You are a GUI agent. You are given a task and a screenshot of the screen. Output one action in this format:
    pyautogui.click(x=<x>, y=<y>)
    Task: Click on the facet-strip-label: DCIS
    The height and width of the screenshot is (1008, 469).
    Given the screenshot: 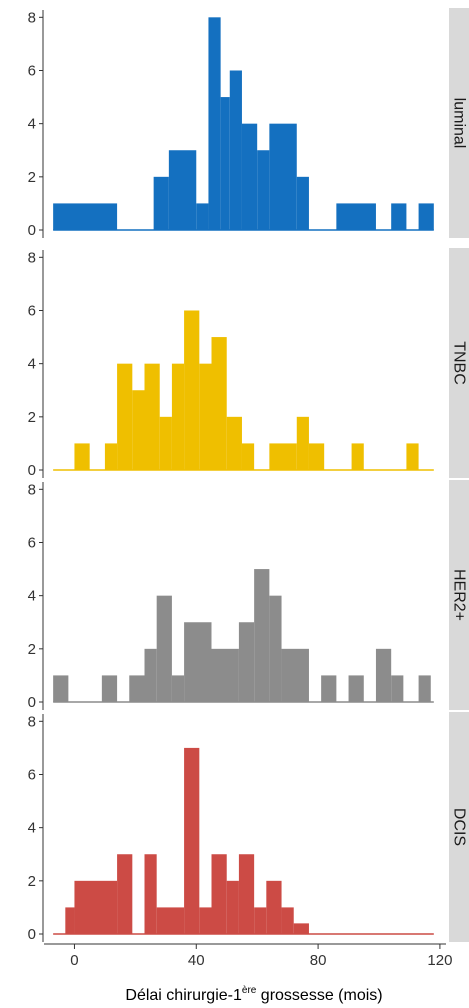 What is the action you would take?
    pyautogui.click(x=459, y=827)
    